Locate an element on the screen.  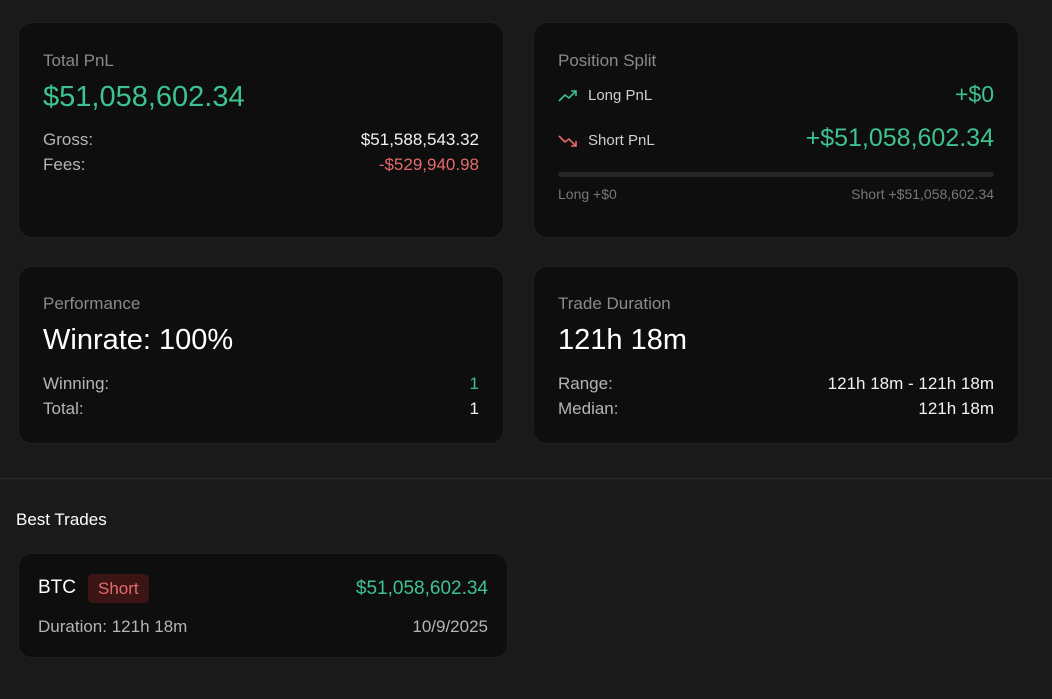
range-value: 121h 18m - 121h 18m is located at coordinates (910, 383).